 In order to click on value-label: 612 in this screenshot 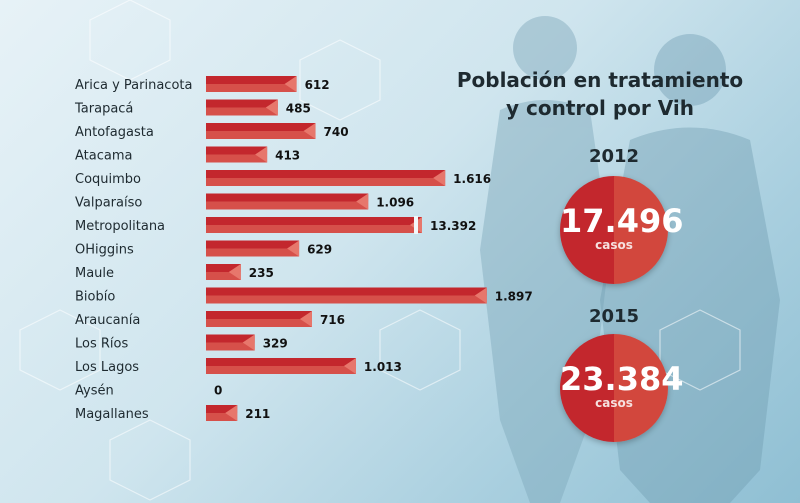, I will do `click(317, 85)`.